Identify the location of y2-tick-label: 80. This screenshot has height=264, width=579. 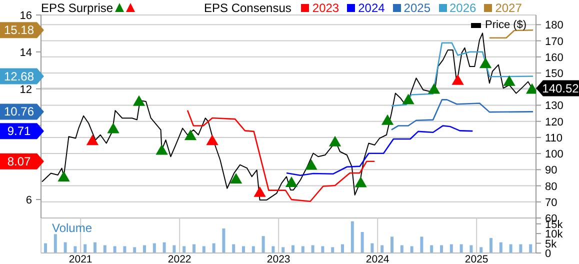
(551, 186).